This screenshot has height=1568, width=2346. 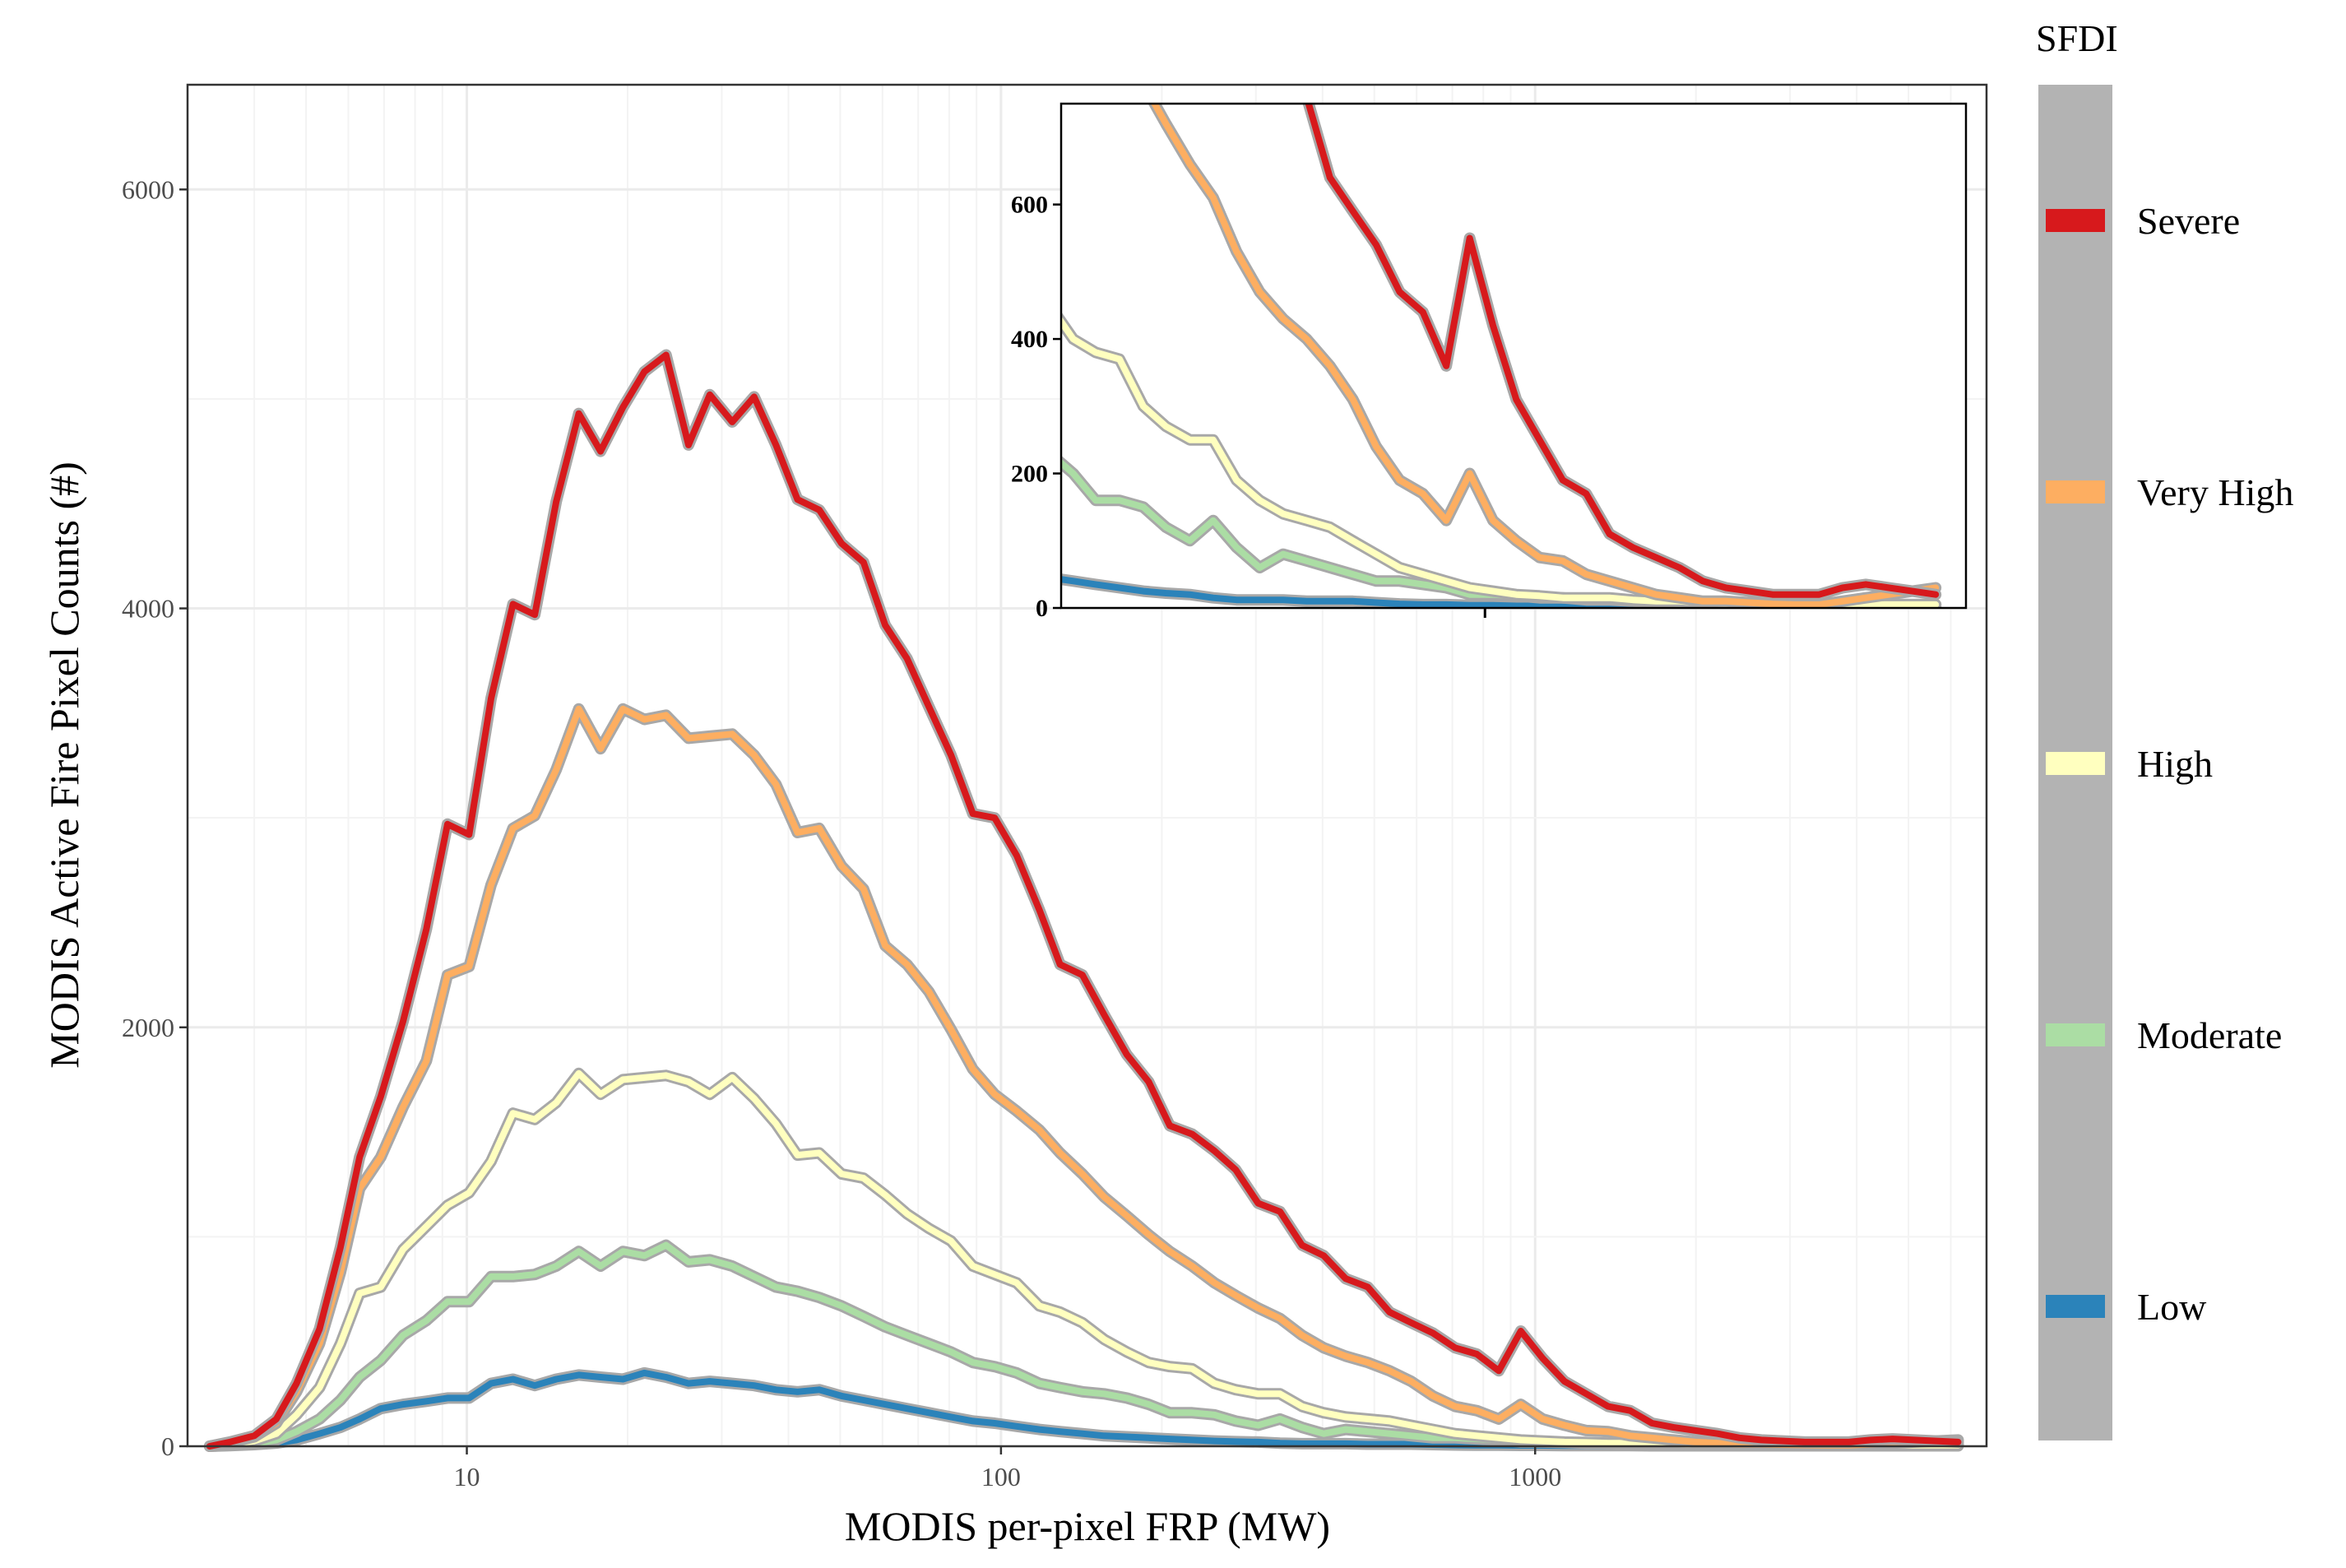 What do you see at coordinates (148, 189) in the screenshot?
I see `y-tick-label: 6000` at bounding box center [148, 189].